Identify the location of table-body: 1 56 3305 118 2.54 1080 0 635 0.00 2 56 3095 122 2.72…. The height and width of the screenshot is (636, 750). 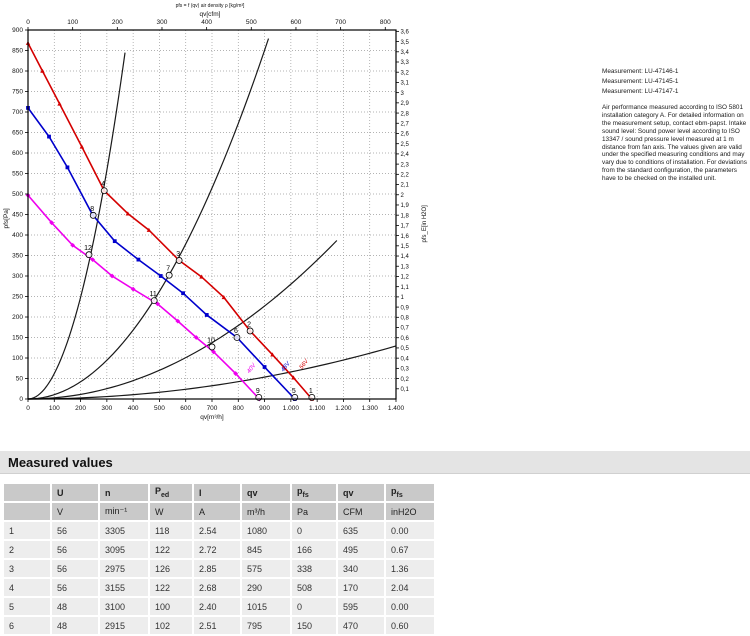
(219, 578).